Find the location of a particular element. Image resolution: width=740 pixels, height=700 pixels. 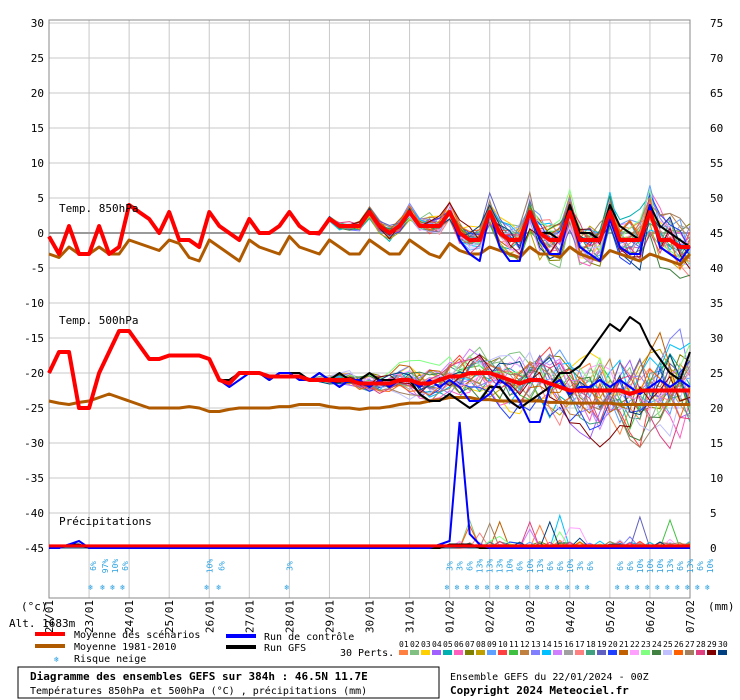

snow-risk-percent: 97% is located at coordinates (105, 566).